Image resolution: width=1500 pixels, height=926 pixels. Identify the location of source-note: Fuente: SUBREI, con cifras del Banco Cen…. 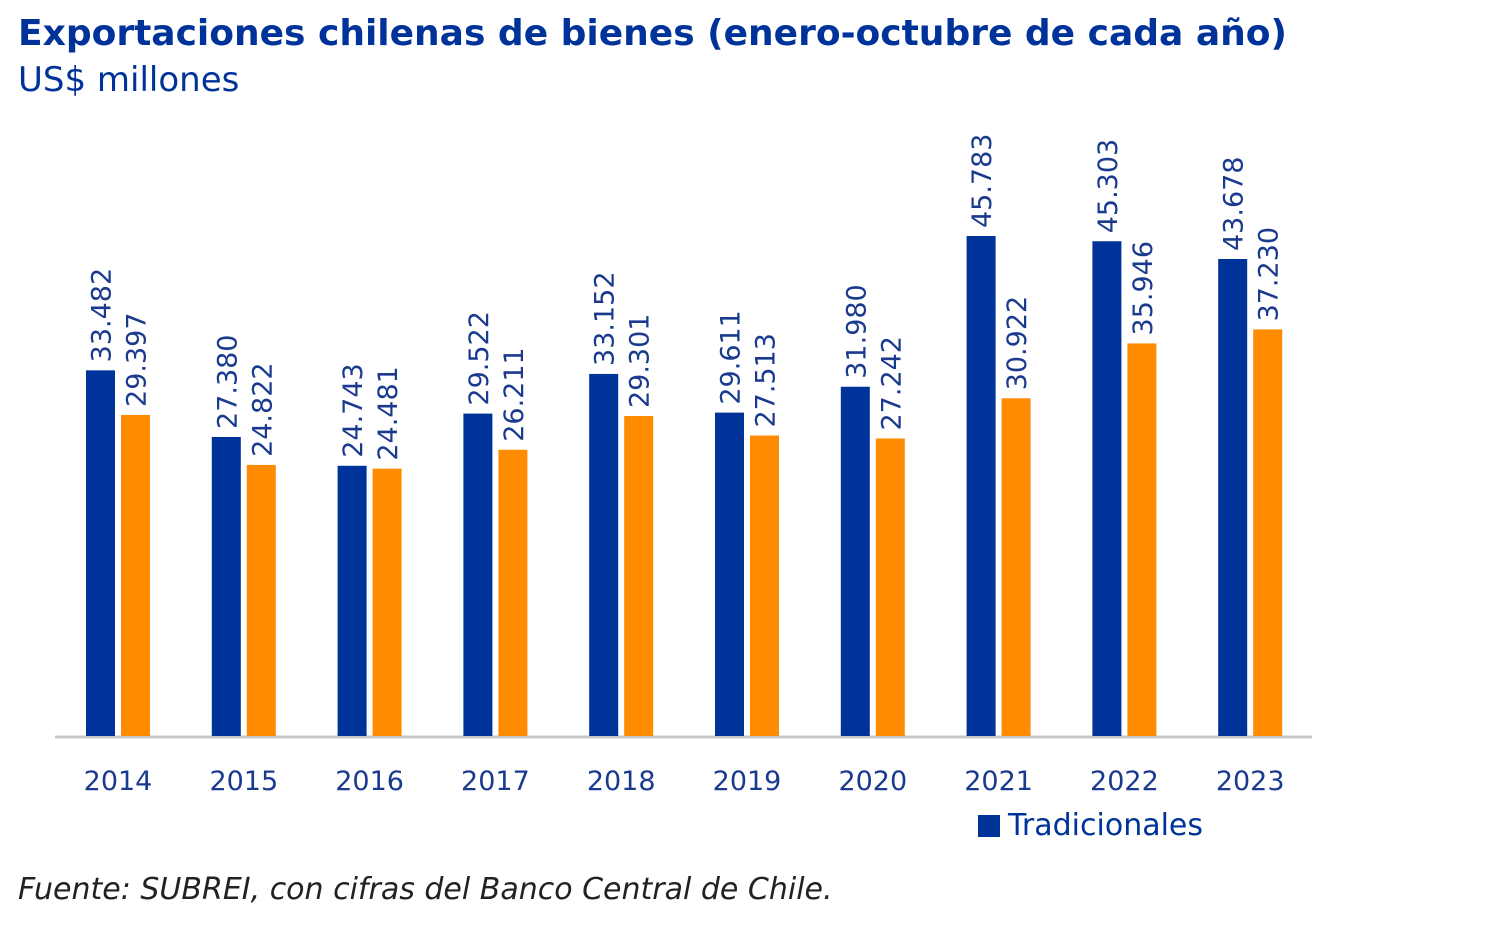
(425, 889).